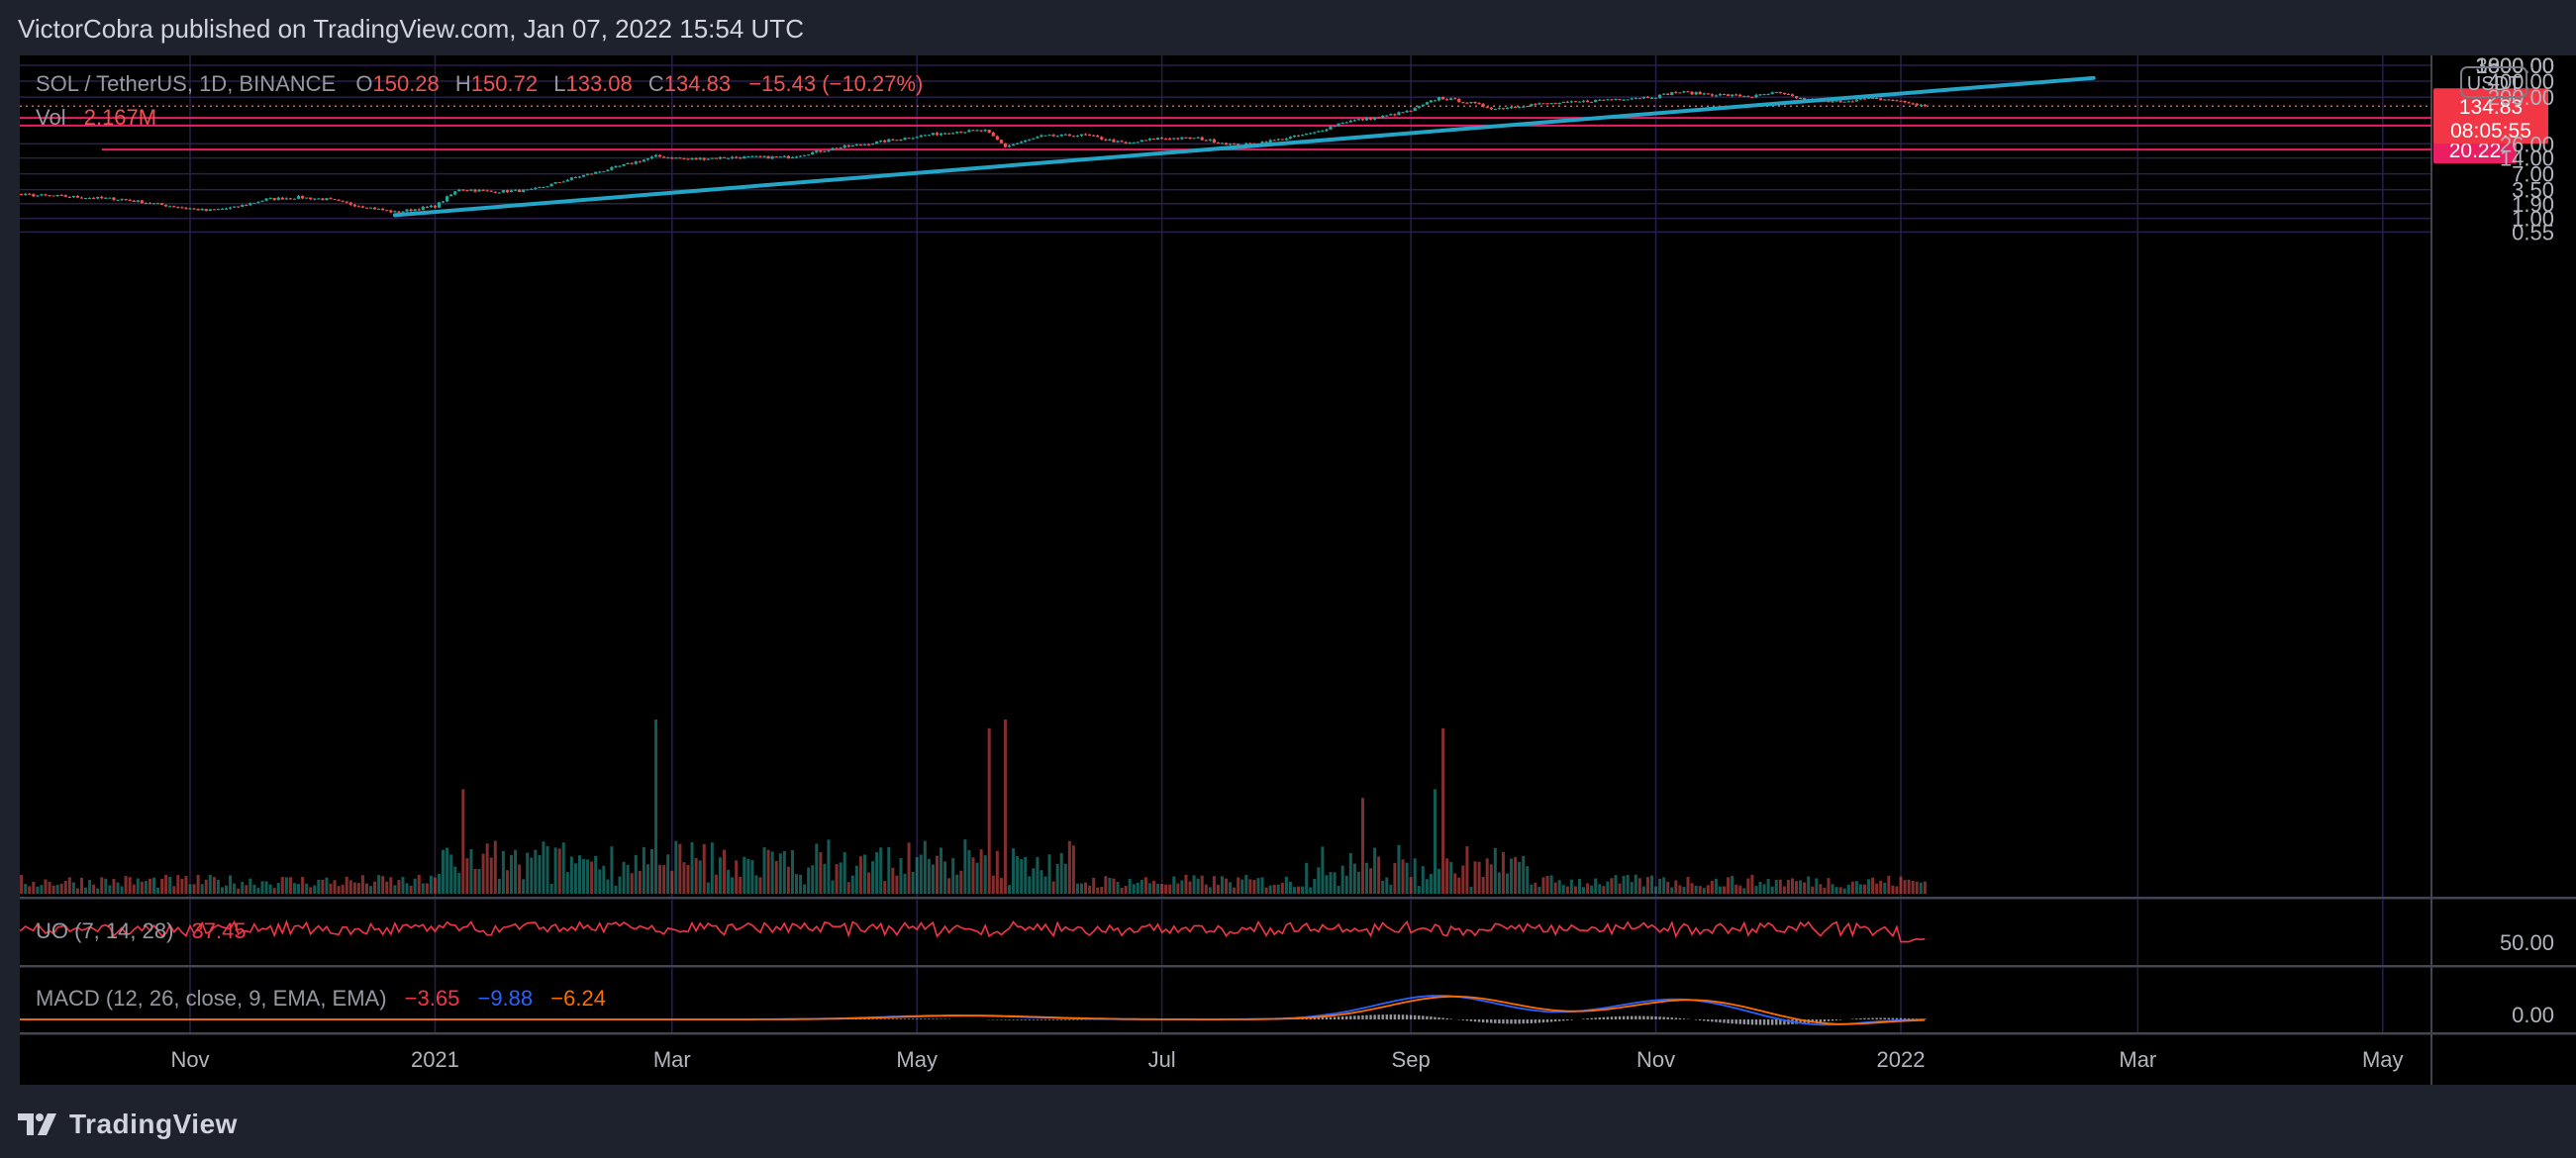  What do you see at coordinates (141, 930) in the screenshot?
I see `uo-legend: UO (7, 14, 28) 37.45` at bounding box center [141, 930].